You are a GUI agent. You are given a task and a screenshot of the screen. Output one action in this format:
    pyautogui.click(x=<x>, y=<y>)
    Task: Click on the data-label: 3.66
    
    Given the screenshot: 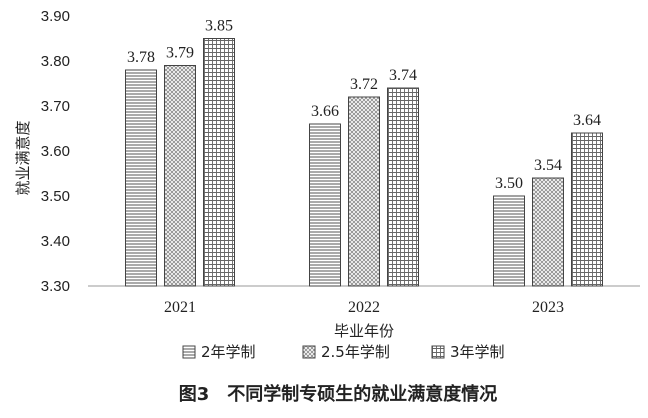 What is the action you would take?
    pyautogui.click(x=325, y=111)
    